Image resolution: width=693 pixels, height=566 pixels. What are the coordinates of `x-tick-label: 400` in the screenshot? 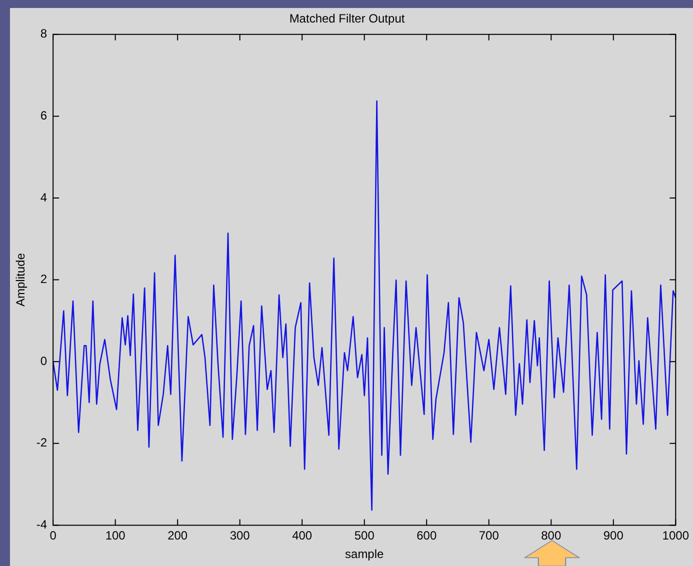 It's located at (302, 535).